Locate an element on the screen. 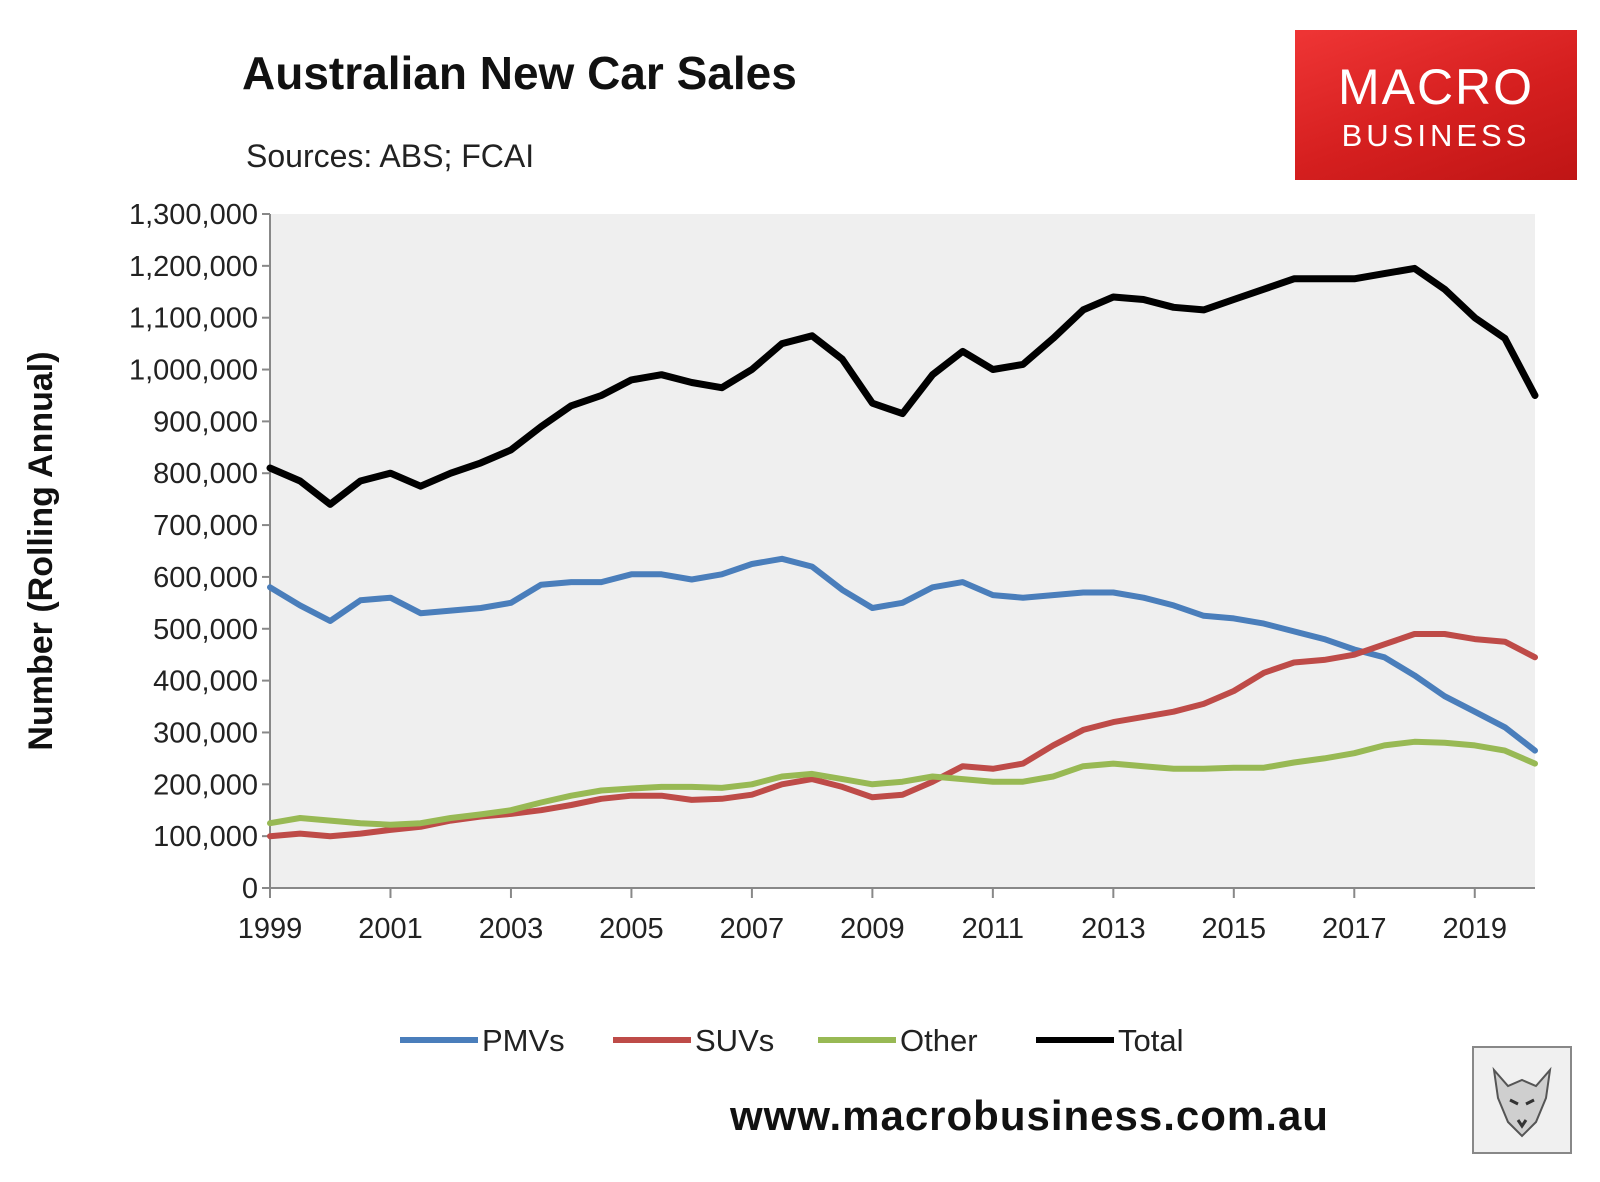 Image resolution: width=1600 pixels, height=1182 pixels. x-tick-label: 2011 is located at coordinates (993, 929).